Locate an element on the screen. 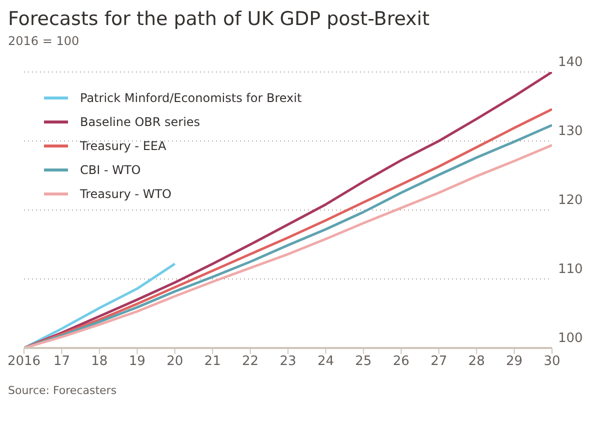 The width and height of the screenshot is (600, 422). x-tick-label: 26 is located at coordinates (401, 362).